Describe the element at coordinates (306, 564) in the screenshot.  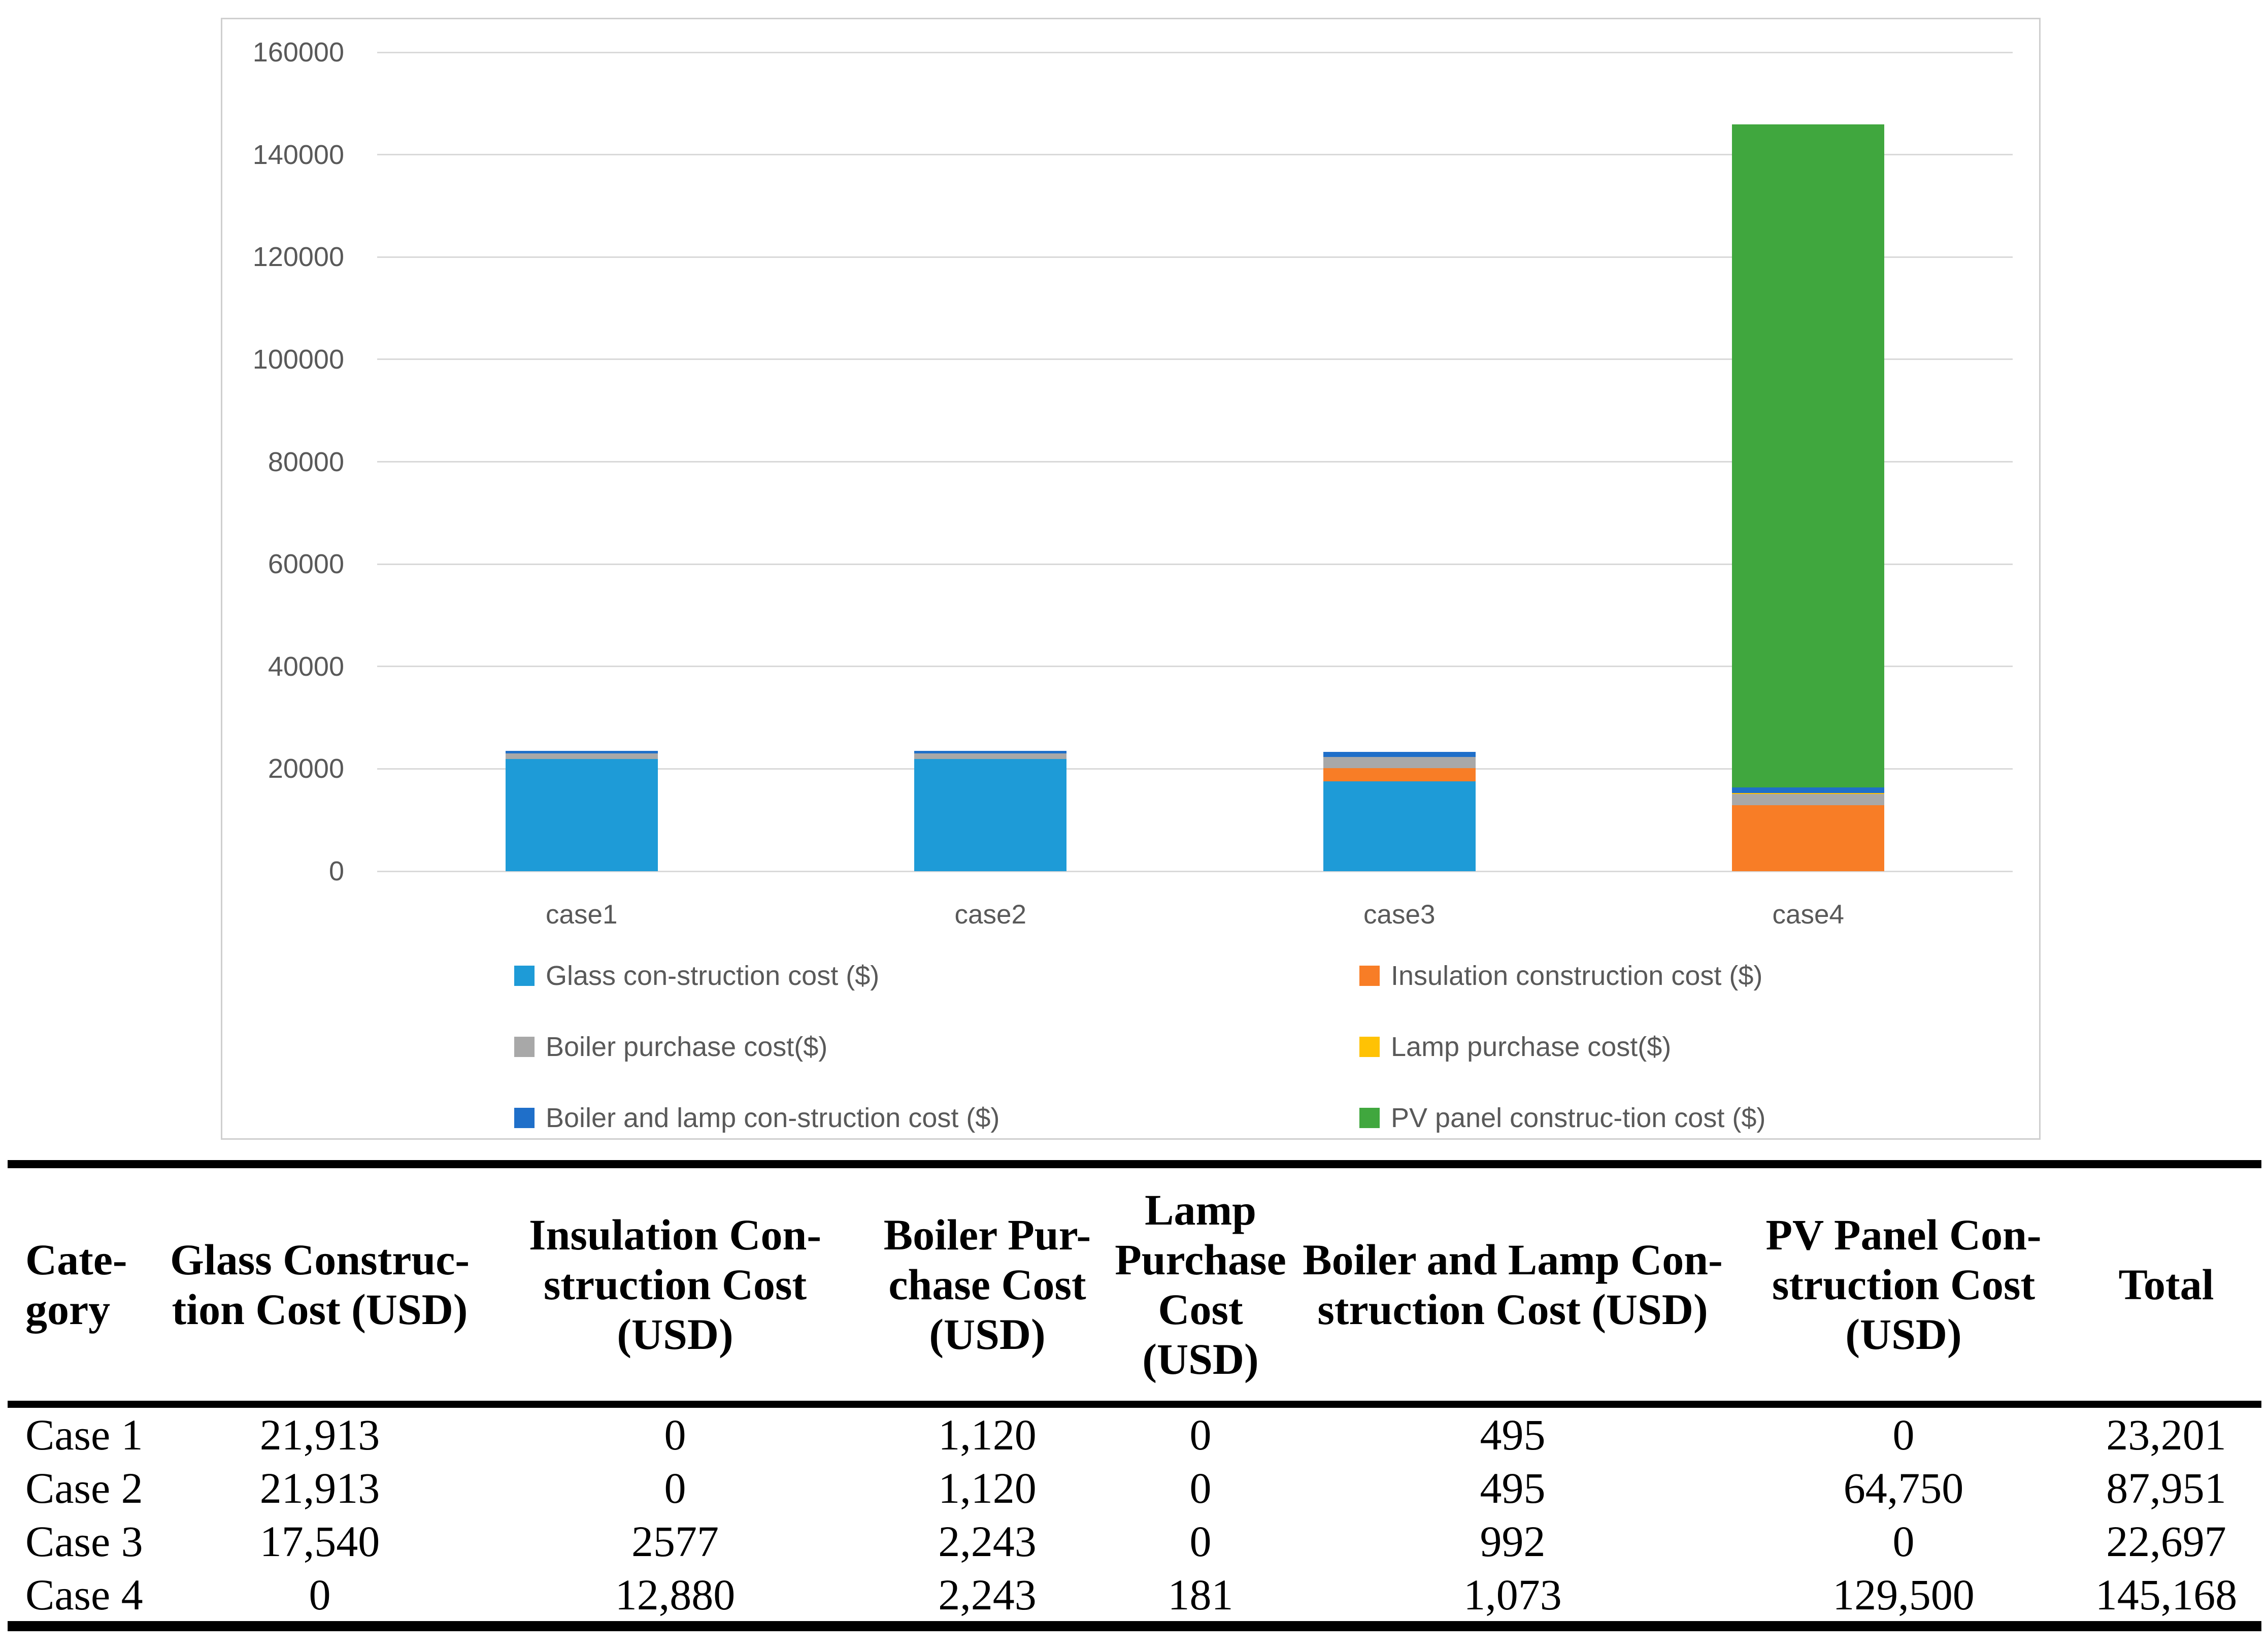
I see `y-axis-tick-label: 60000` at that location.